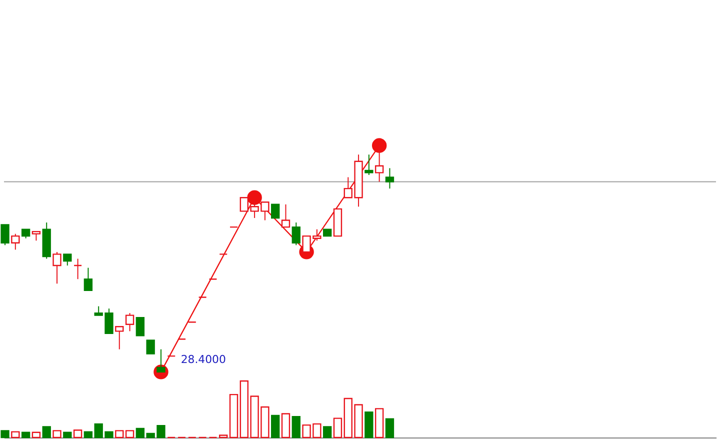  What do you see at coordinates (203, 359) in the screenshot?
I see `annotation: 28.4000` at bounding box center [203, 359].